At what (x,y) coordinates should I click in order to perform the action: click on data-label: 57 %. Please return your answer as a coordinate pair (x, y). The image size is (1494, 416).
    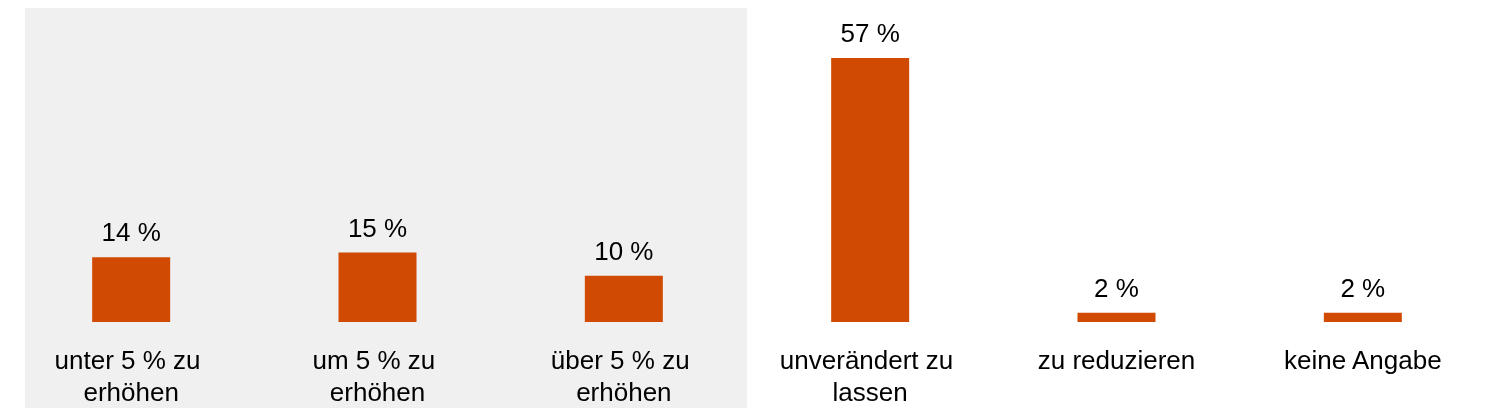
    Looking at the image, I should click on (870, 33).